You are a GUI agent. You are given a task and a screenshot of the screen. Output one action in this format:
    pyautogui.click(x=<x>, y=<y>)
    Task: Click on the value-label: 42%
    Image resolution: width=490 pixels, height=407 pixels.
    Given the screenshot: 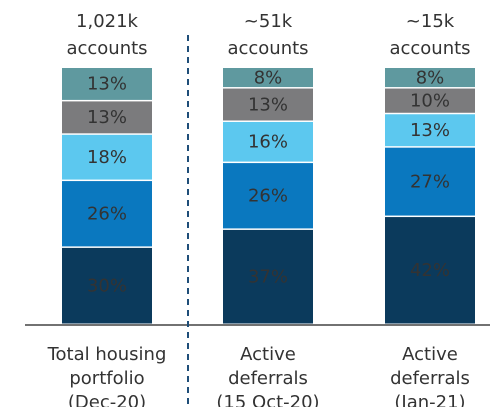 What is the action you would take?
    pyautogui.click(x=430, y=270)
    